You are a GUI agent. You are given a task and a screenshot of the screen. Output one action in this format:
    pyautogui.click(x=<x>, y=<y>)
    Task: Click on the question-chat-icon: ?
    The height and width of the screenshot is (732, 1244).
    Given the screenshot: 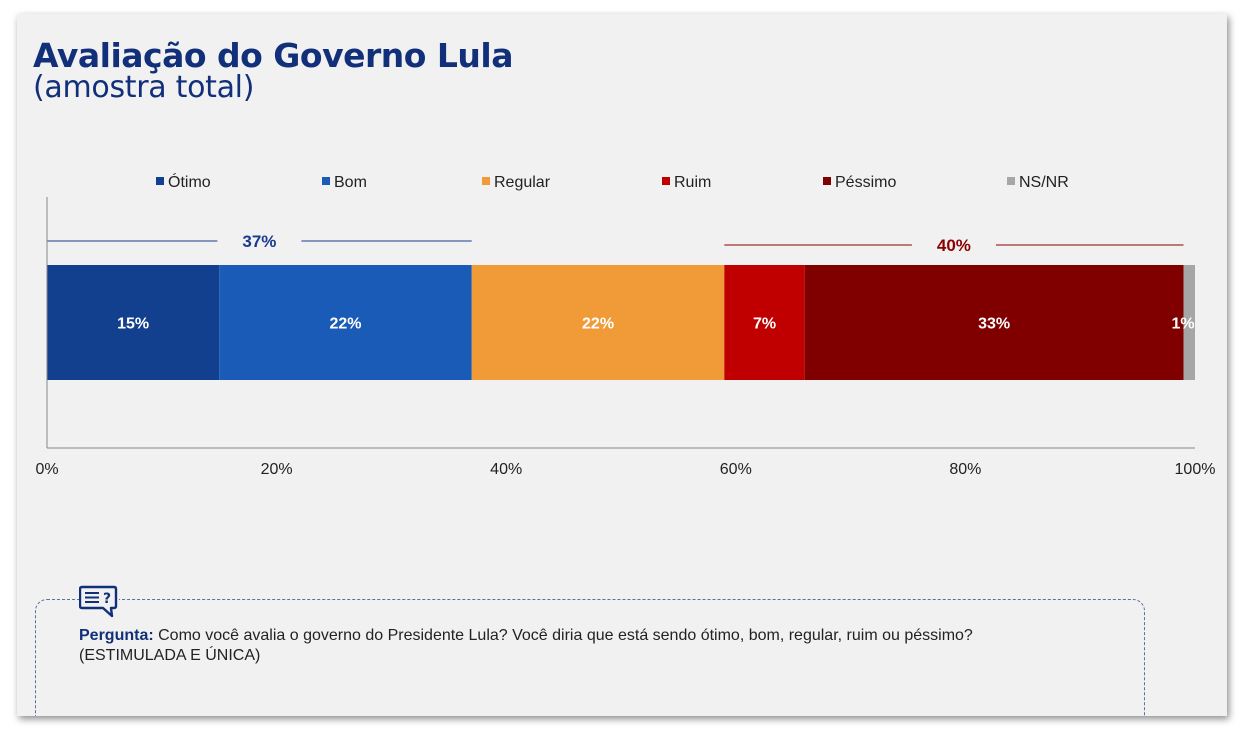 What is the action you would take?
    pyautogui.click(x=99, y=602)
    